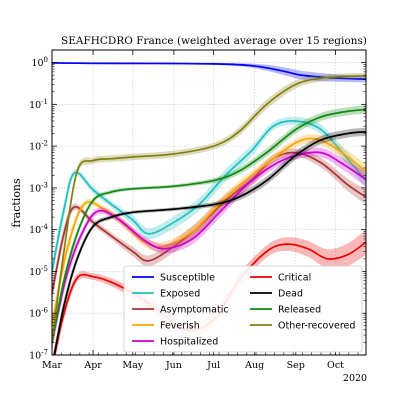  Describe the element at coordinates (16, 203) in the screenshot. I see `y-axis-label: fractions` at that location.